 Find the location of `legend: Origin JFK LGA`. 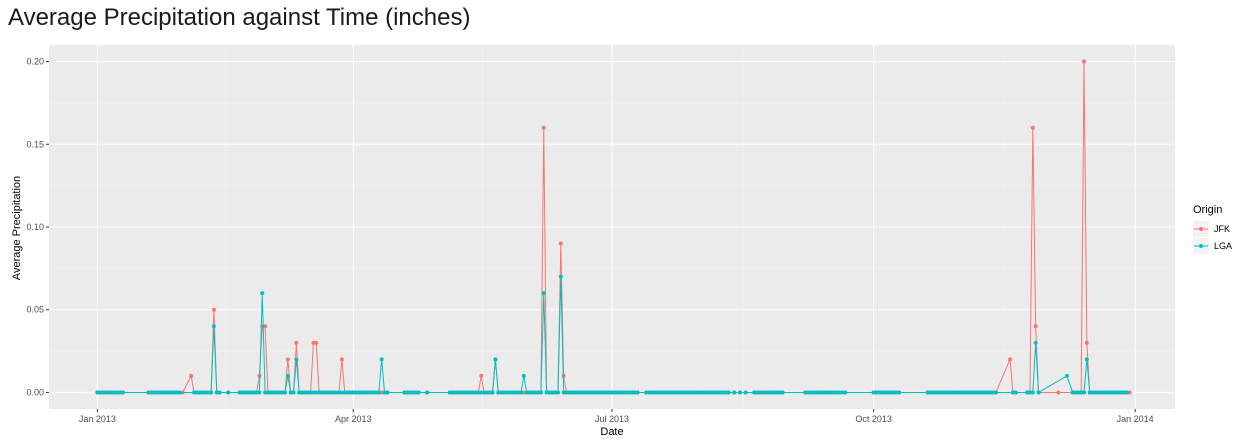

legend: Origin JFK LGA is located at coordinates (1212, 229).